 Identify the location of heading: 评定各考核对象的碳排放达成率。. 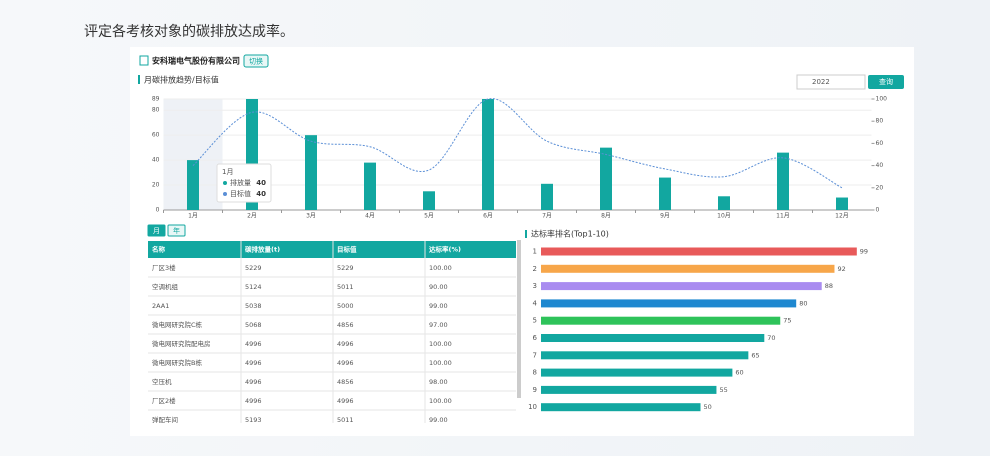
(189, 31).